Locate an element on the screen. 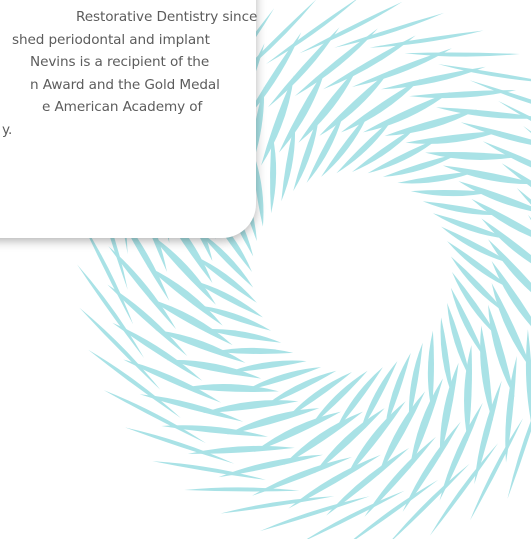 This screenshot has width=531, height=539. bio-line: Restorative Dentistry since is located at coordinates (167, 17).